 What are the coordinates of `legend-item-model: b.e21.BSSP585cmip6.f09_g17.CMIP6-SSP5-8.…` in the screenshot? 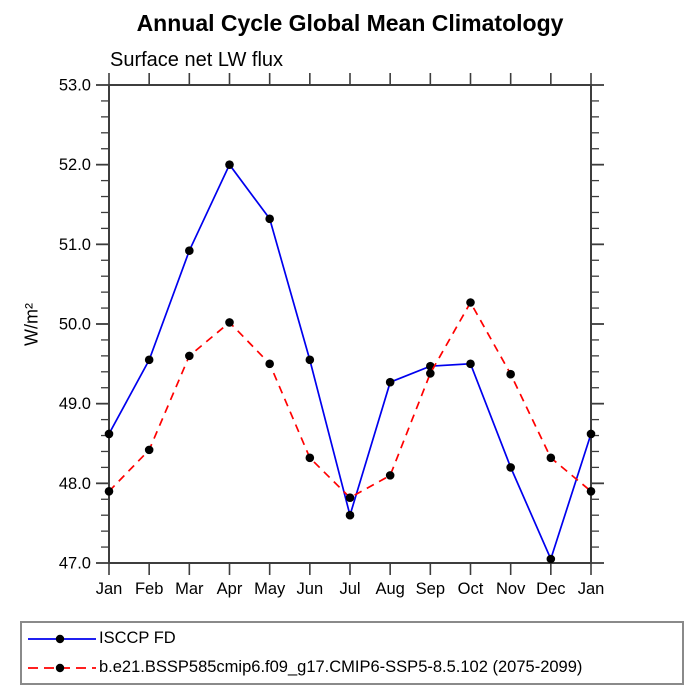 It's located at (352, 667).